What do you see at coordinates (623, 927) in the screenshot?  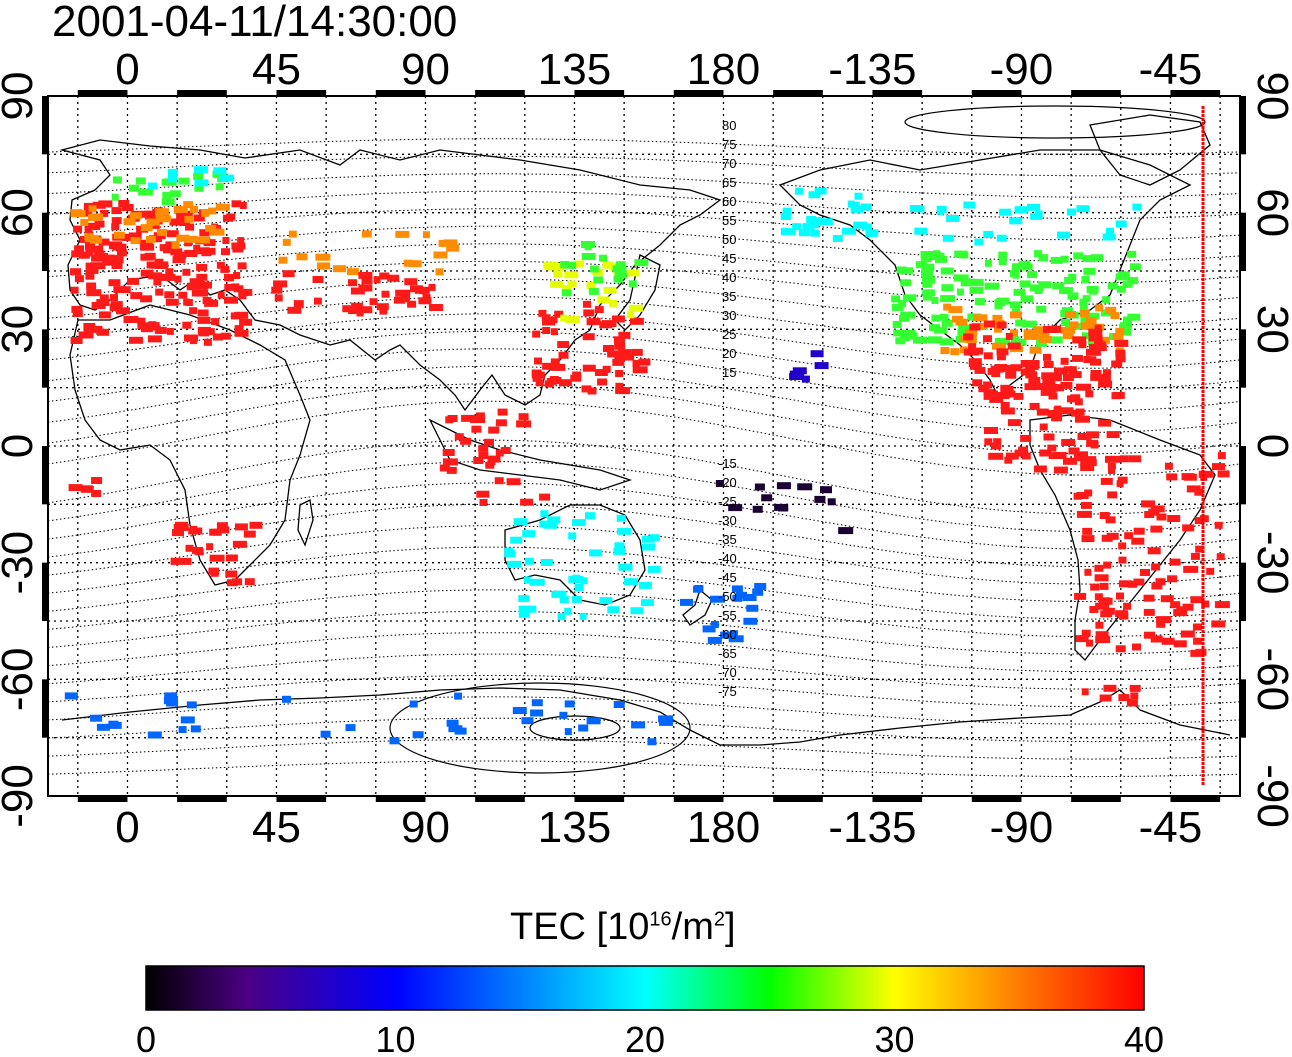 I see `colorbar-title: TEC [1016/m2]` at bounding box center [623, 927].